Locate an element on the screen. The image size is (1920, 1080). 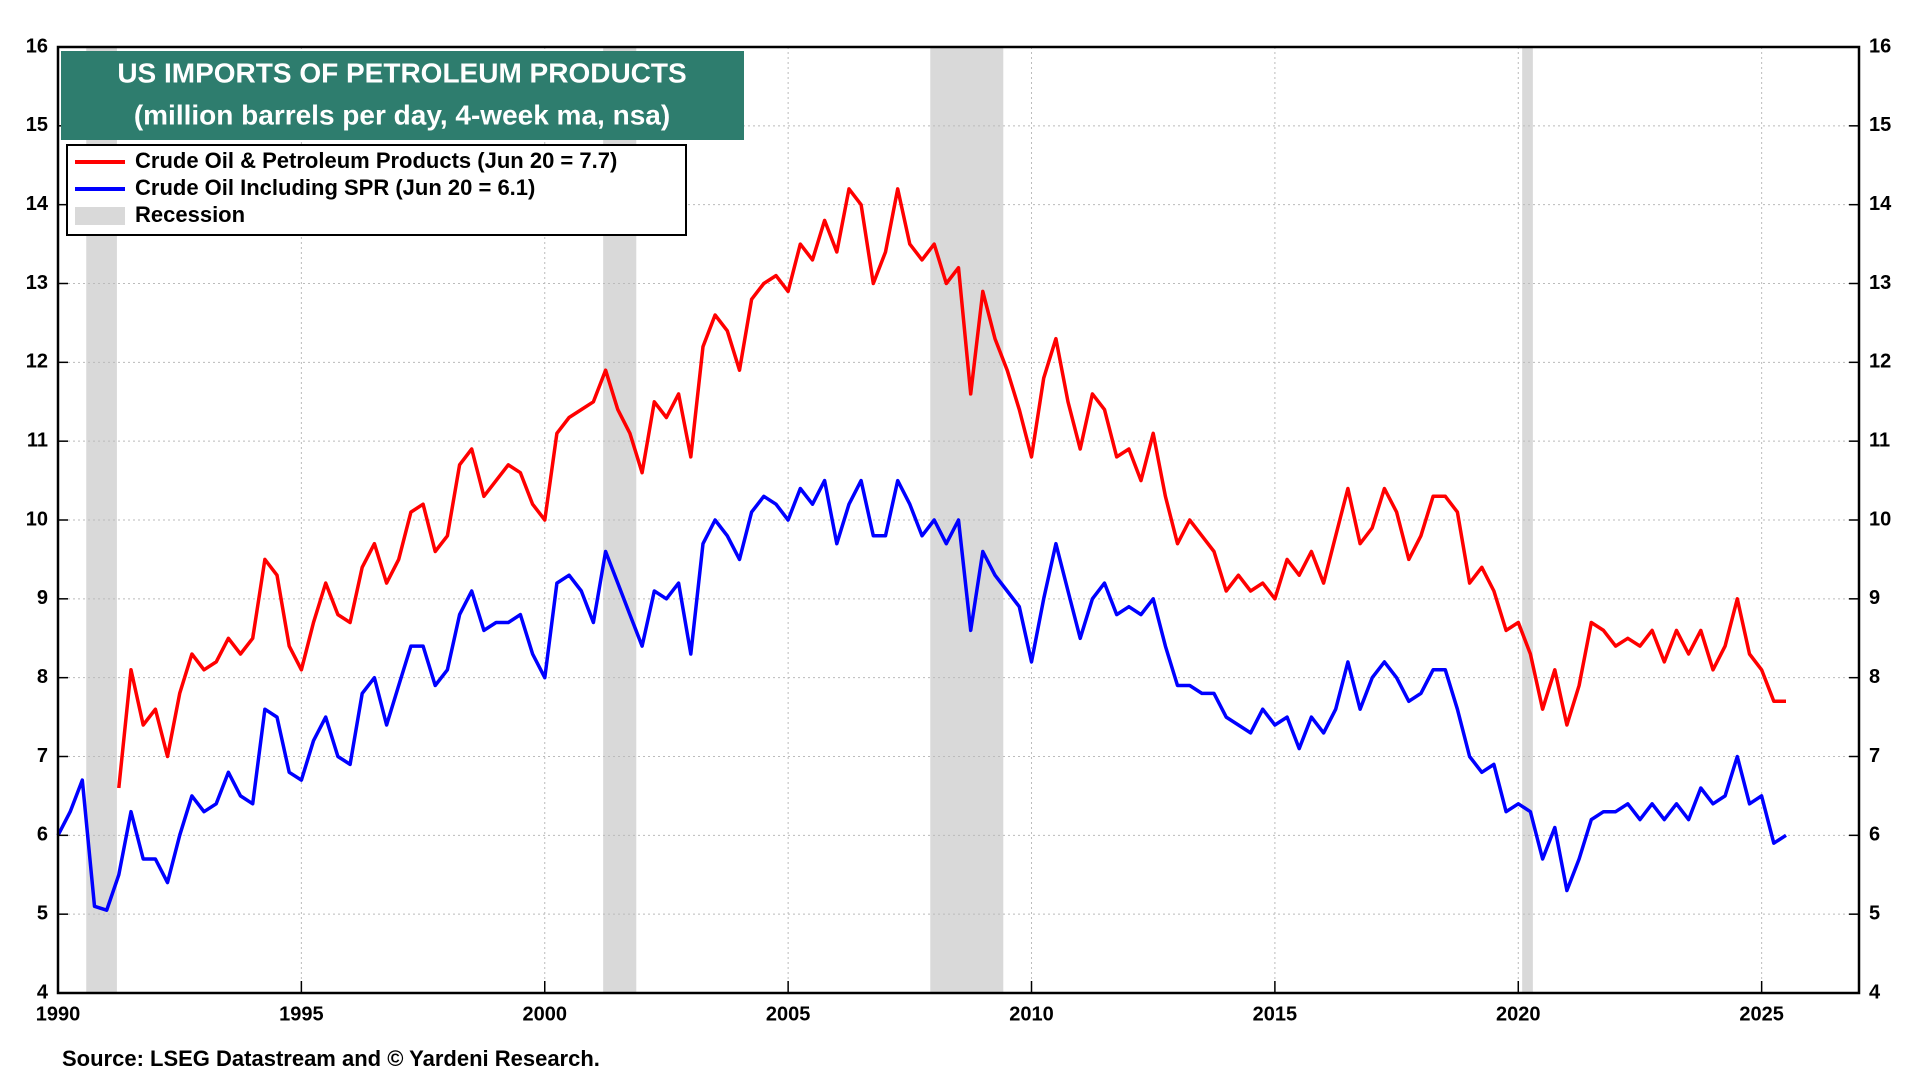
y-tick-label: 9 is located at coordinates (42, 598).